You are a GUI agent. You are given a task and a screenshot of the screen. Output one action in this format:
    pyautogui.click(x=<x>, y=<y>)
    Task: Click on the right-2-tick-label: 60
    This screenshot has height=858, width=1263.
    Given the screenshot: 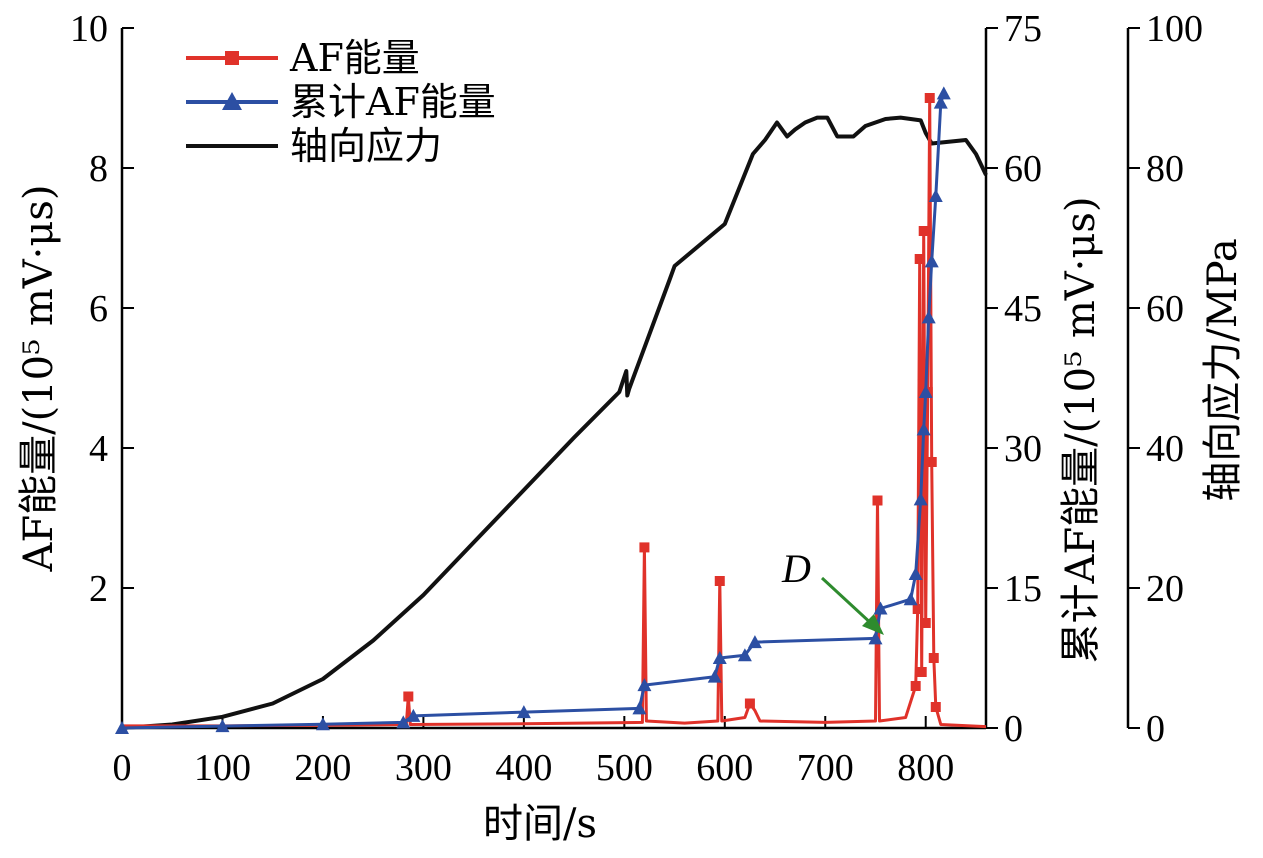 What is the action you would take?
    pyautogui.click(x=1165, y=309)
    